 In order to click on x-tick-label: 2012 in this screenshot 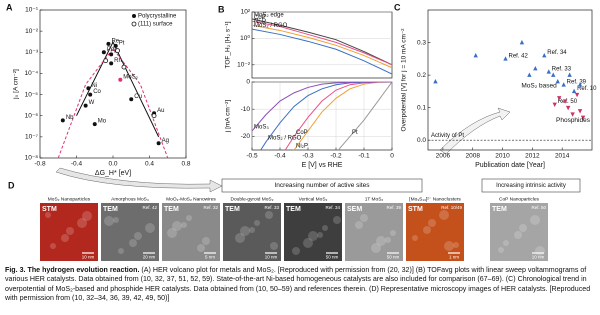, I will do `click(532, 156)`.